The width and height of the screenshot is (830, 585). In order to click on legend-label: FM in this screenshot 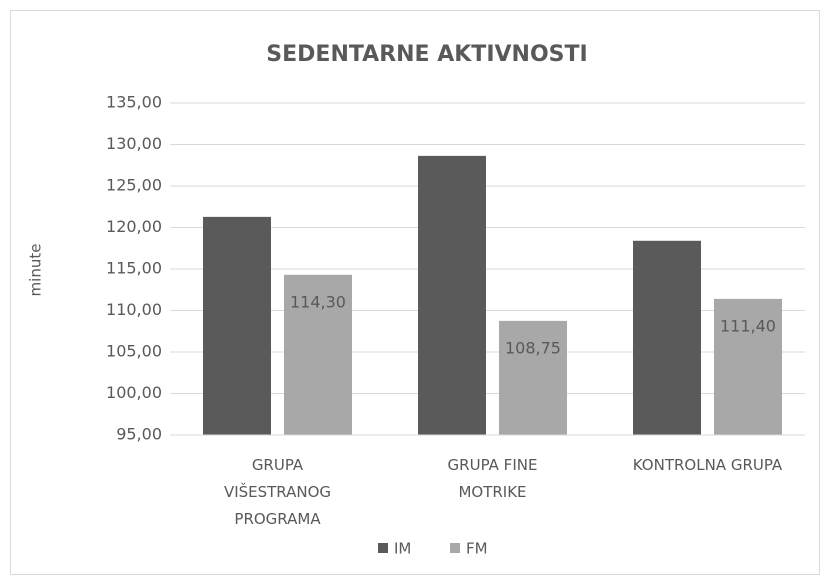, I will do `click(477, 549)`.